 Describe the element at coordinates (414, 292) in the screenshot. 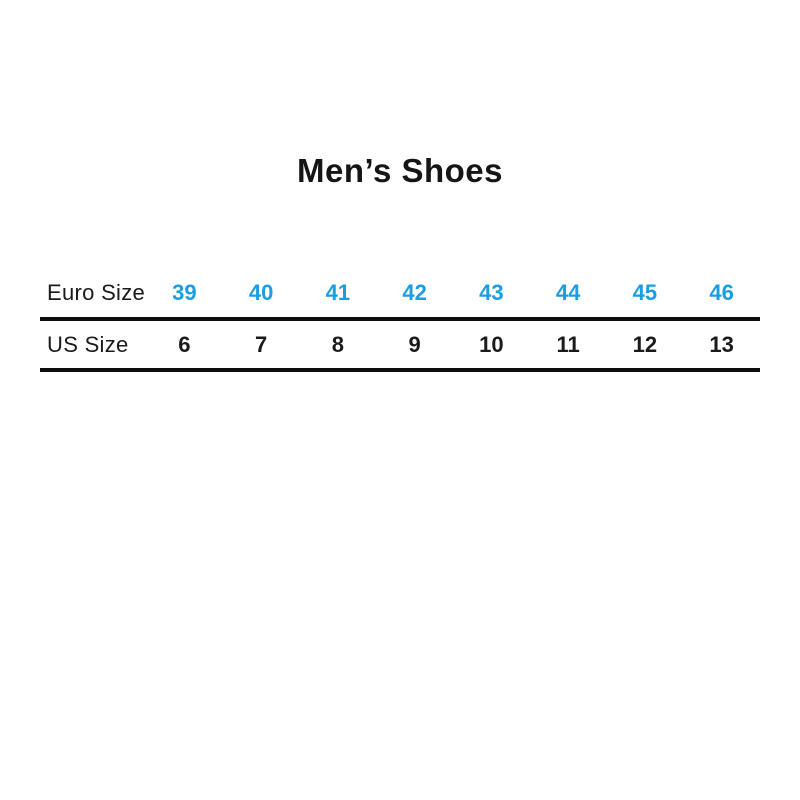

I see `euro-size-value: 42` at that location.